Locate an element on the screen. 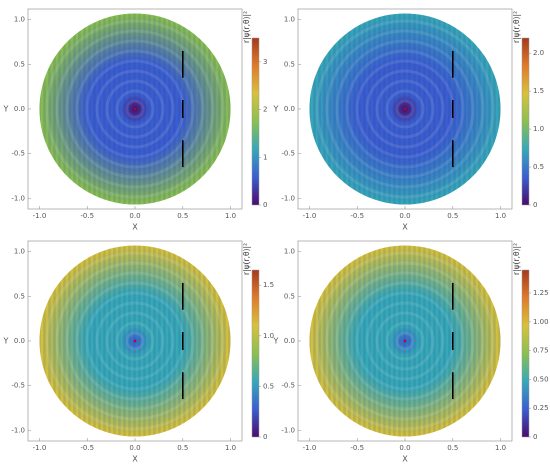 Image resolution: width=550 pixels, height=469 pixels. colorbar-tick-label: 1.25 is located at coordinates (541, 293).